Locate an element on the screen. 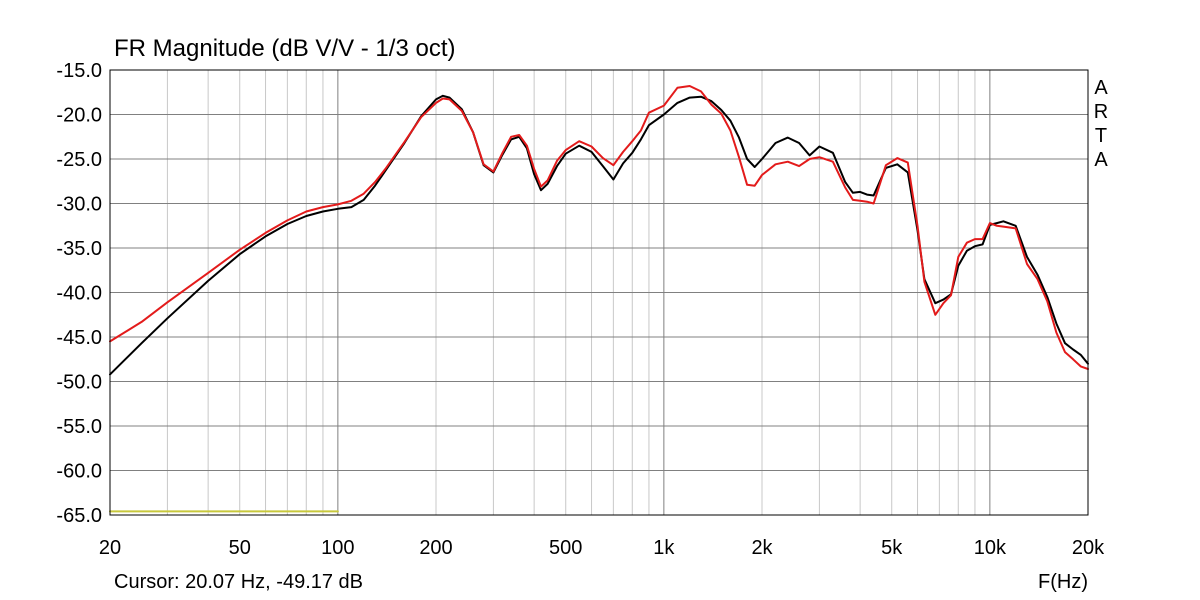 The height and width of the screenshot is (600, 1200). x-tick-label: 2k is located at coordinates (762, 548).